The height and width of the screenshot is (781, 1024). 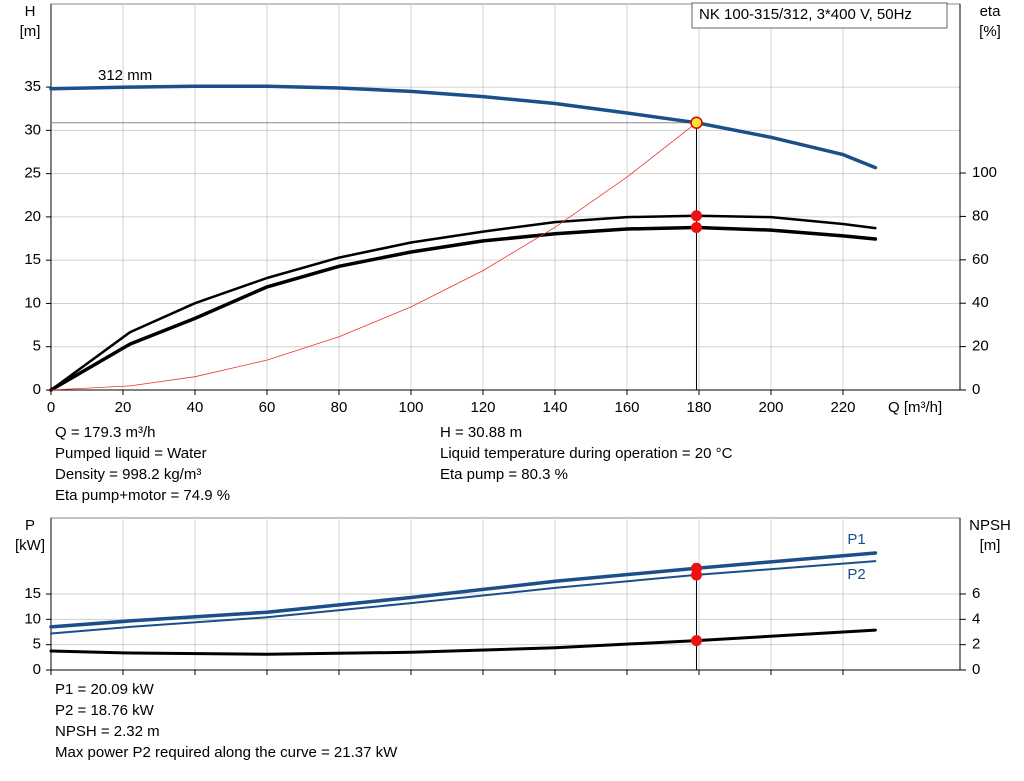 I want to click on x-tick-label: 160, so click(x=626, y=407).